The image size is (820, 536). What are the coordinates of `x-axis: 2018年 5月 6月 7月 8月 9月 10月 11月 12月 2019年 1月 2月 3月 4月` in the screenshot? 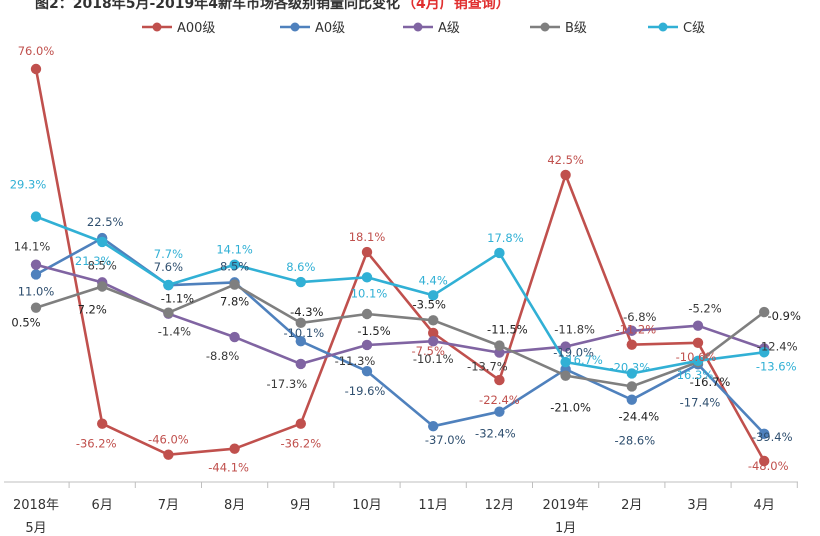 It's located at (401, 508).